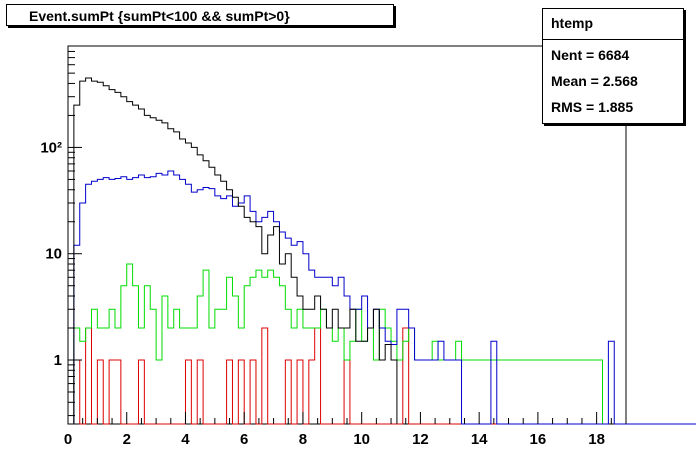 The width and height of the screenshot is (696, 472). I want to click on stats-mean: Mean = 2.568, so click(594, 81).